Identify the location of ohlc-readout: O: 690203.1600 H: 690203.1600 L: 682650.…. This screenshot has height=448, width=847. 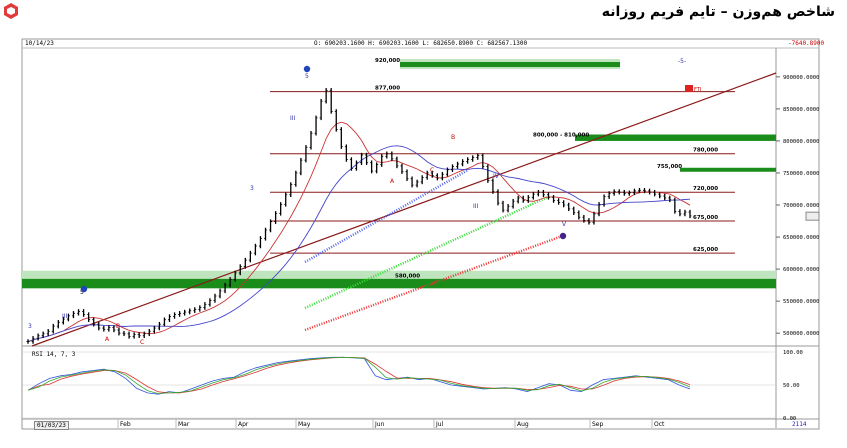
(421, 43).